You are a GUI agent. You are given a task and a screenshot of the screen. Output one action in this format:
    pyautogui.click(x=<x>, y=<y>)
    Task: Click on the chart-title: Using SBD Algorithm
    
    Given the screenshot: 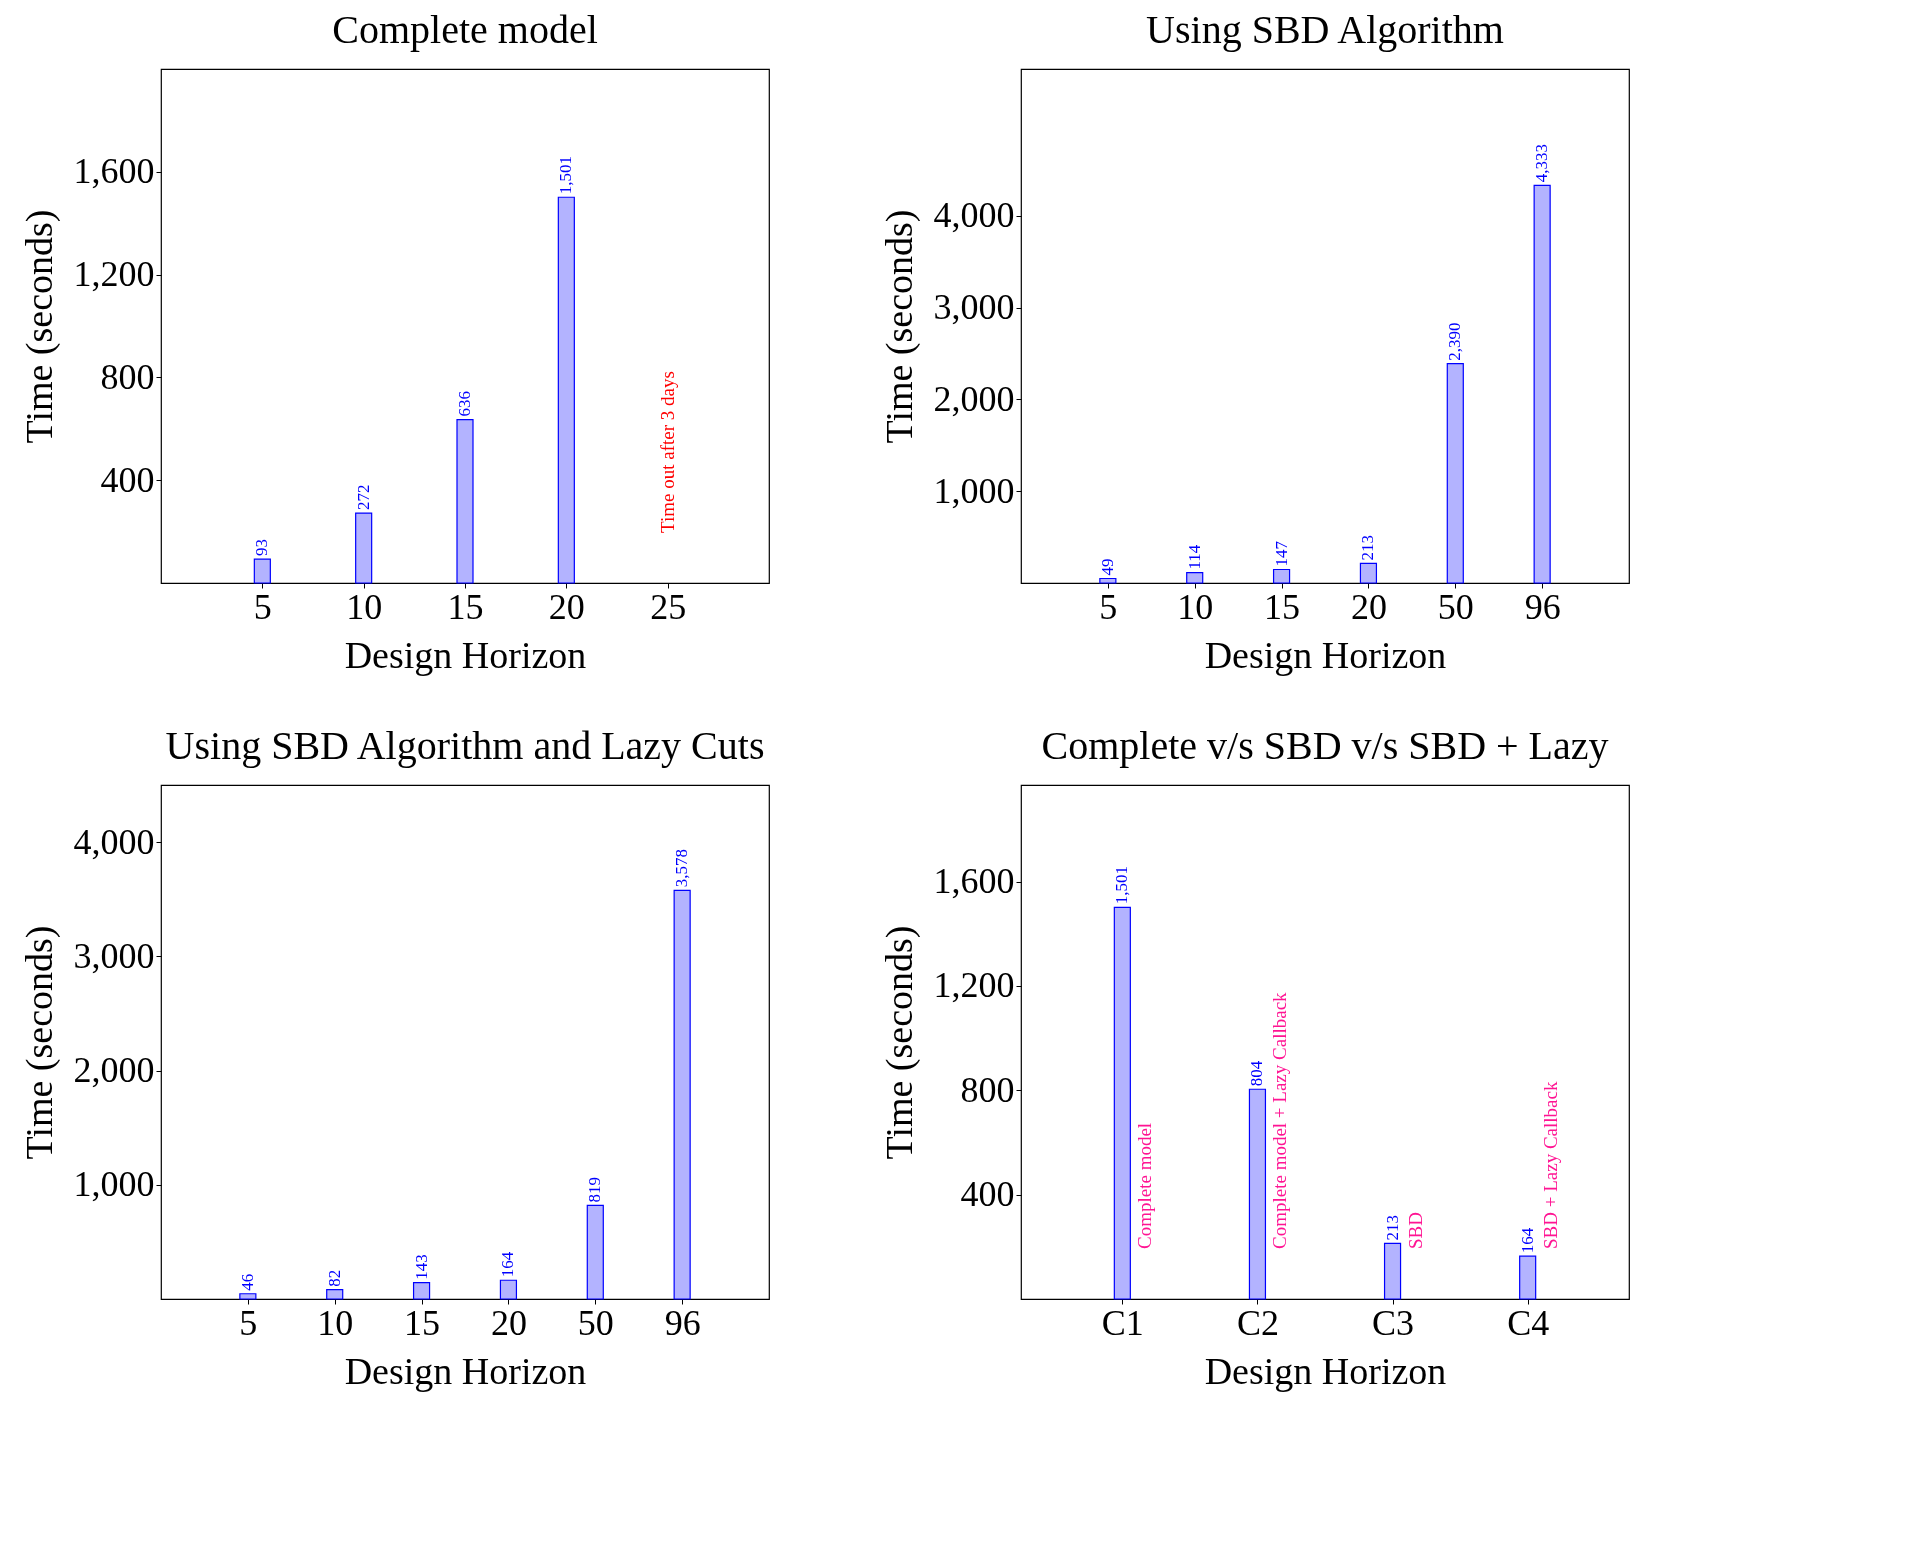 What is the action you would take?
    pyautogui.click(x=1325, y=29)
    